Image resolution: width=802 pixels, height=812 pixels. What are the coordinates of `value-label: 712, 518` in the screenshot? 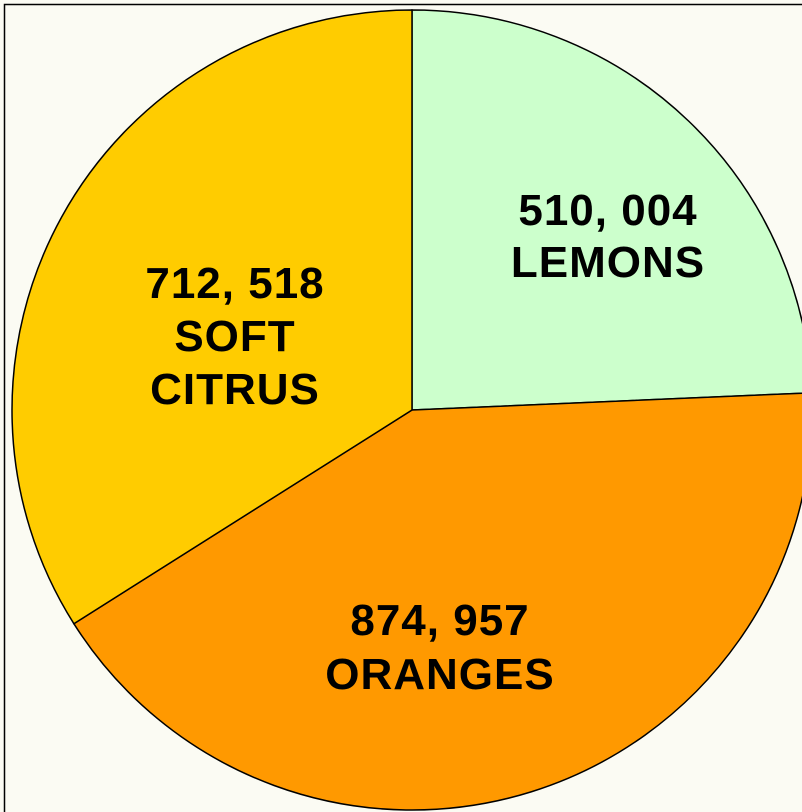 It's located at (235, 283).